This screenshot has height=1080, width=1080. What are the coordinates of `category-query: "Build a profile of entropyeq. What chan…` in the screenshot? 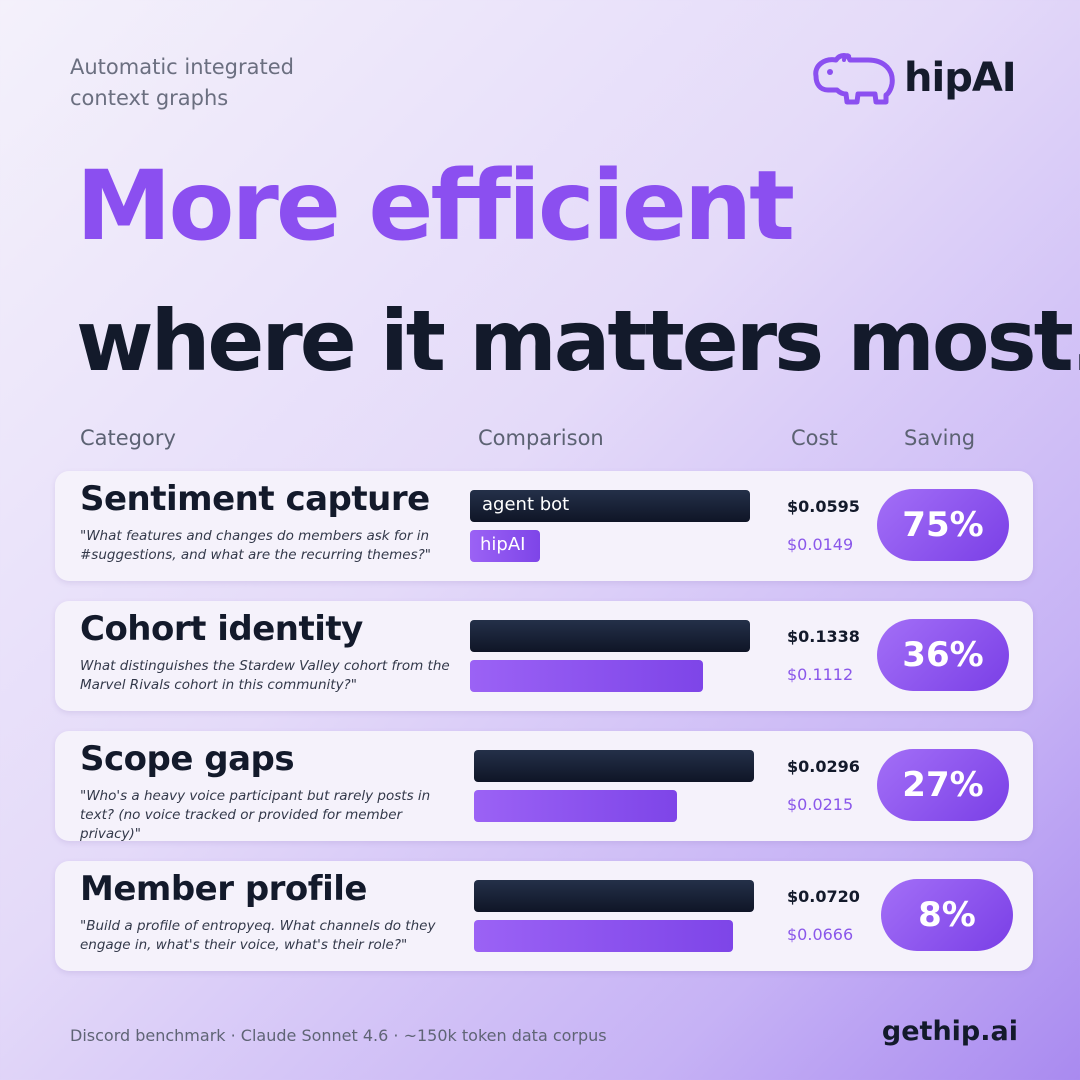 It's located at (258, 935).